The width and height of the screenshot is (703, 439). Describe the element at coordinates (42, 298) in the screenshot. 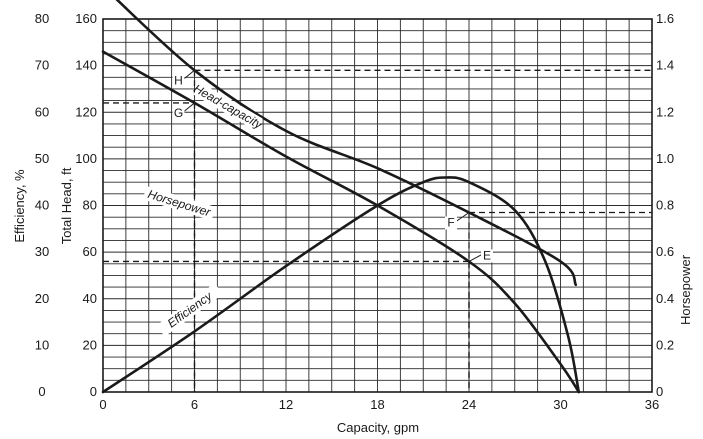

I see `efficiency-tick-label: 20` at that location.